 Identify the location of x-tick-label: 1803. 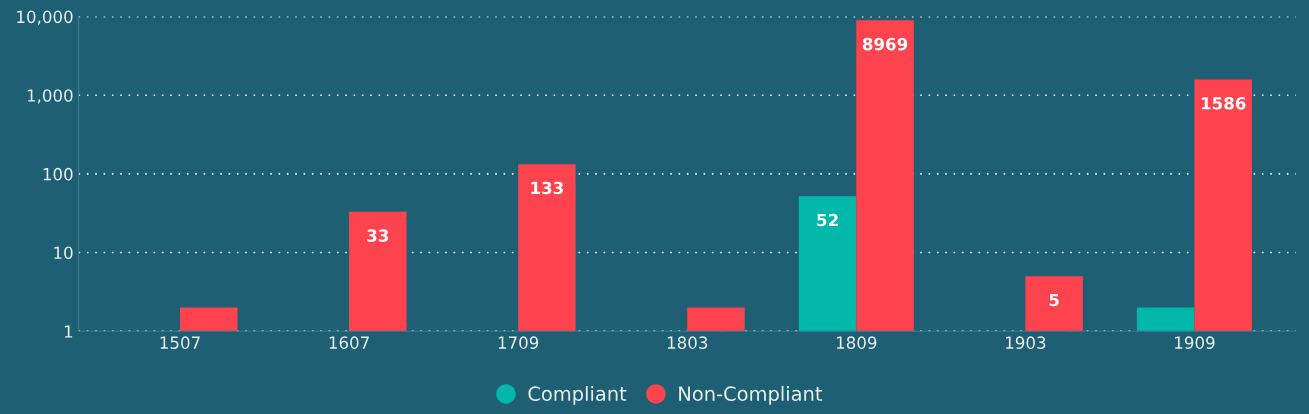
(687, 342).